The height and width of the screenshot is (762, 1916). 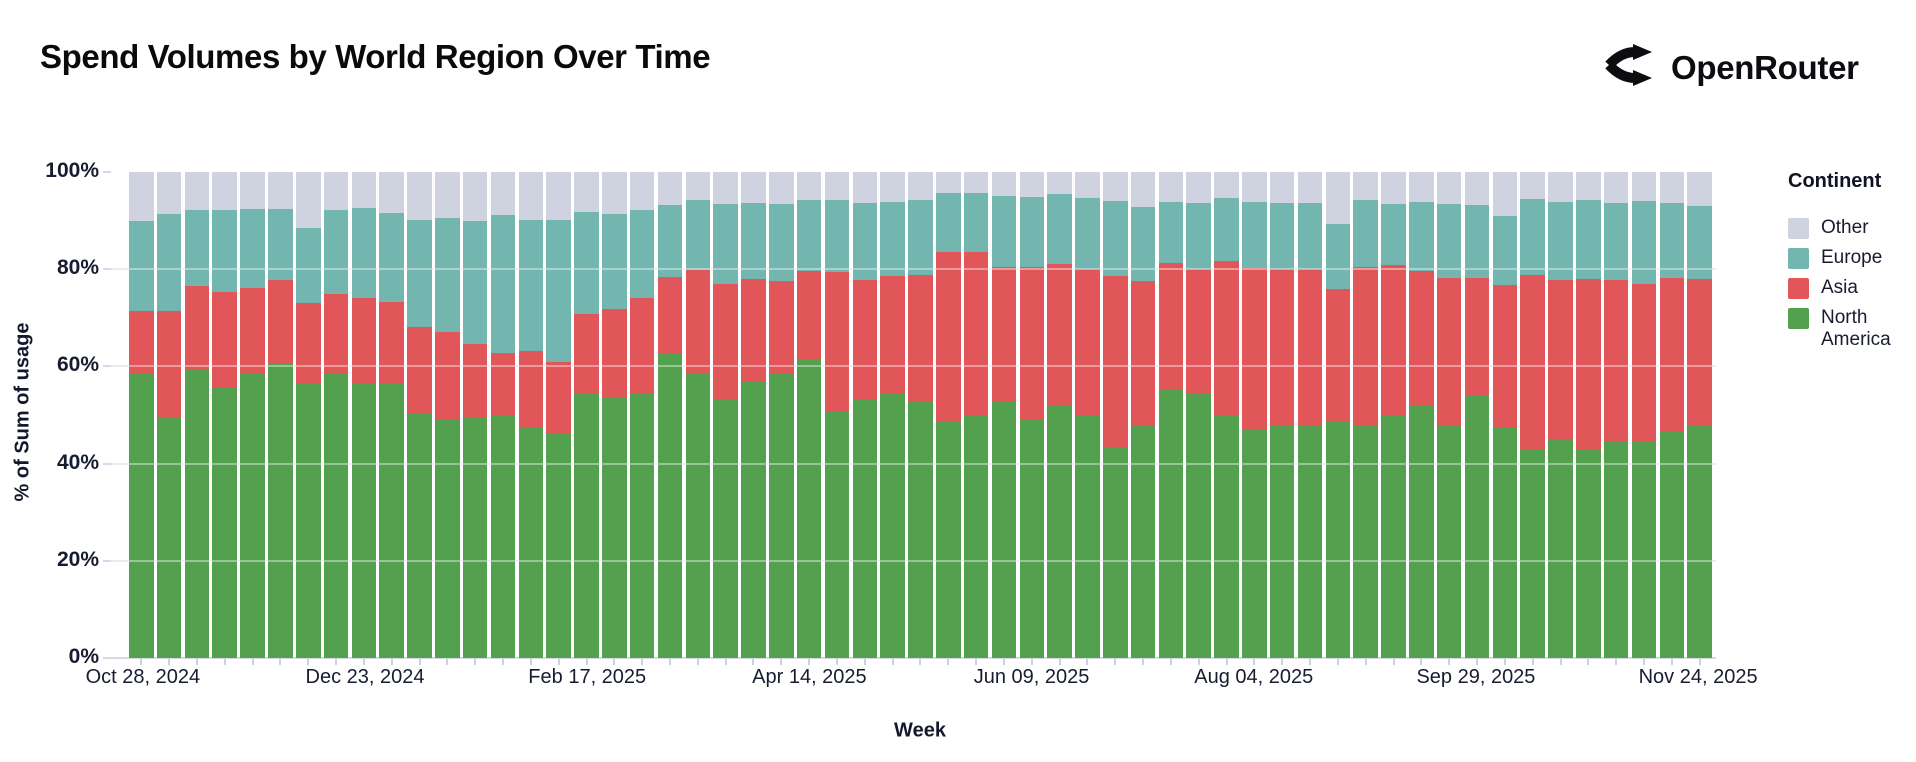 What do you see at coordinates (336, 415) in the screenshot?
I see `bar-week-dec-16-2024` at bounding box center [336, 415].